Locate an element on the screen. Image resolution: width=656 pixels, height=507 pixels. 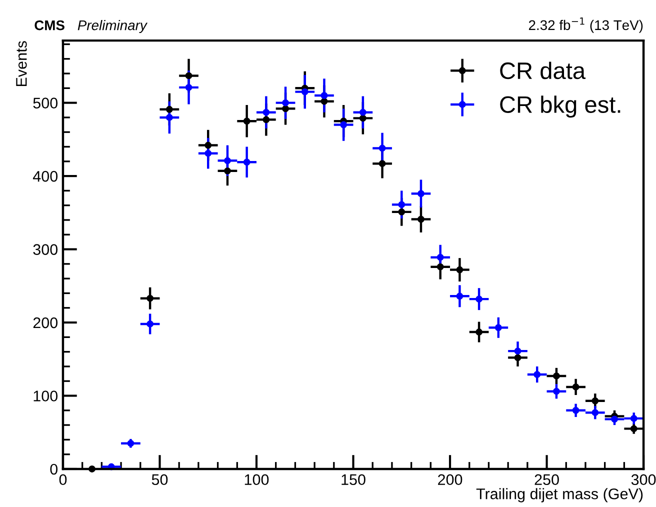
x-tick-label: 300 is located at coordinates (643, 480).